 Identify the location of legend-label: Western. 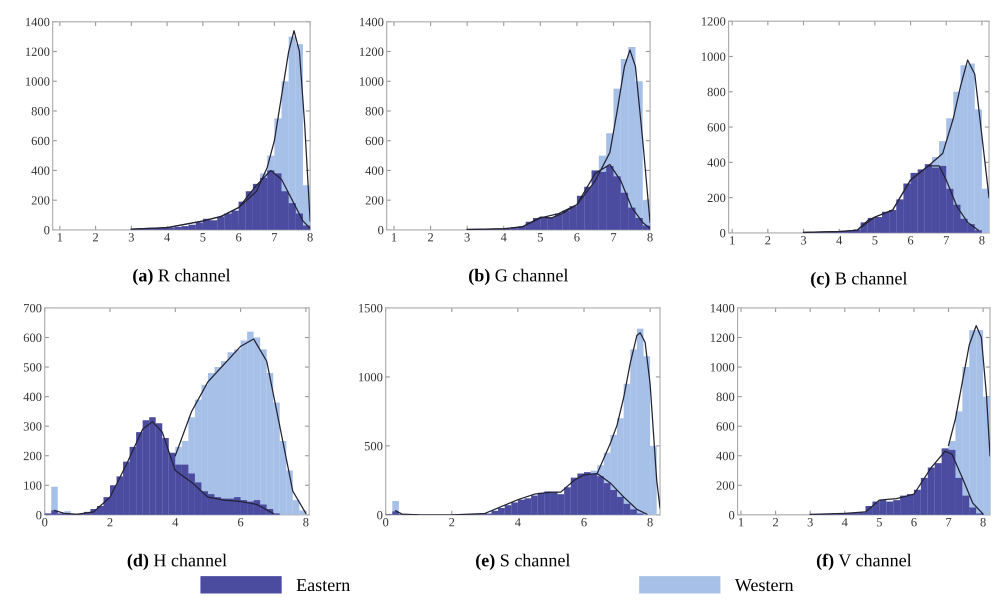
(764, 585).